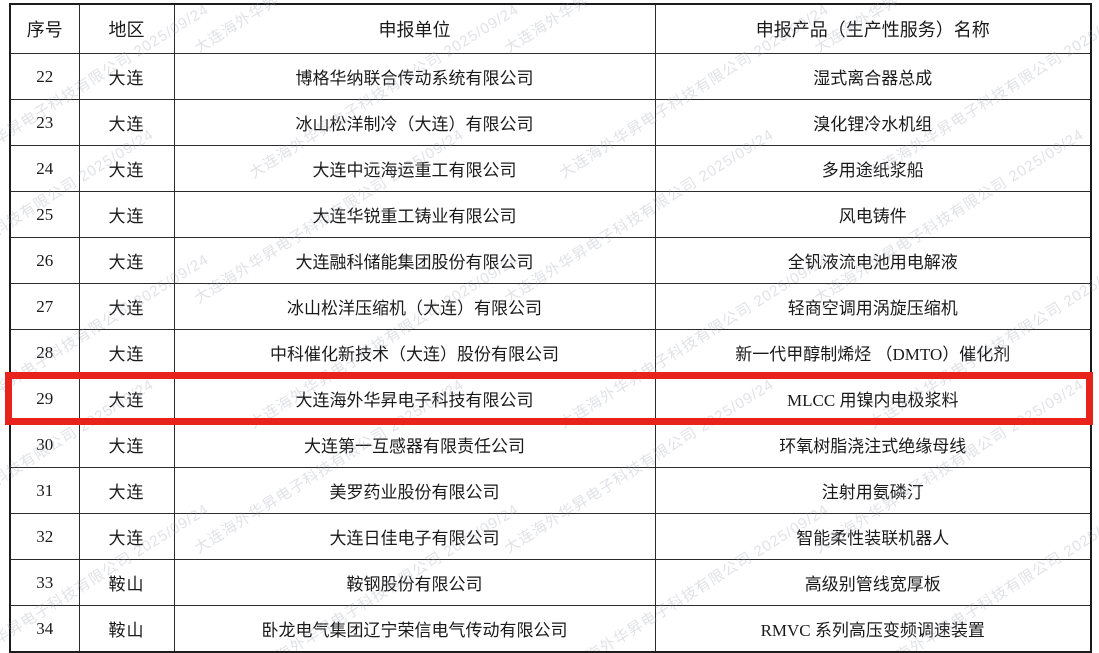 This screenshot has width=1099, height=653. Describe the element at coordinates (873, 76) in the screenshot. I see `row-product: 湿式离合器总成` at that location.